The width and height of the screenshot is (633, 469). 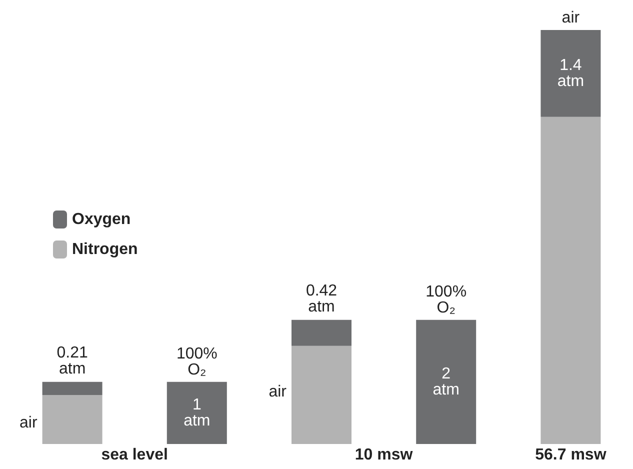 What do you see at coordinates (322, 299) in the screenshot?
I see `data-label: 0.42 atm` at bounding box center [322, 299].